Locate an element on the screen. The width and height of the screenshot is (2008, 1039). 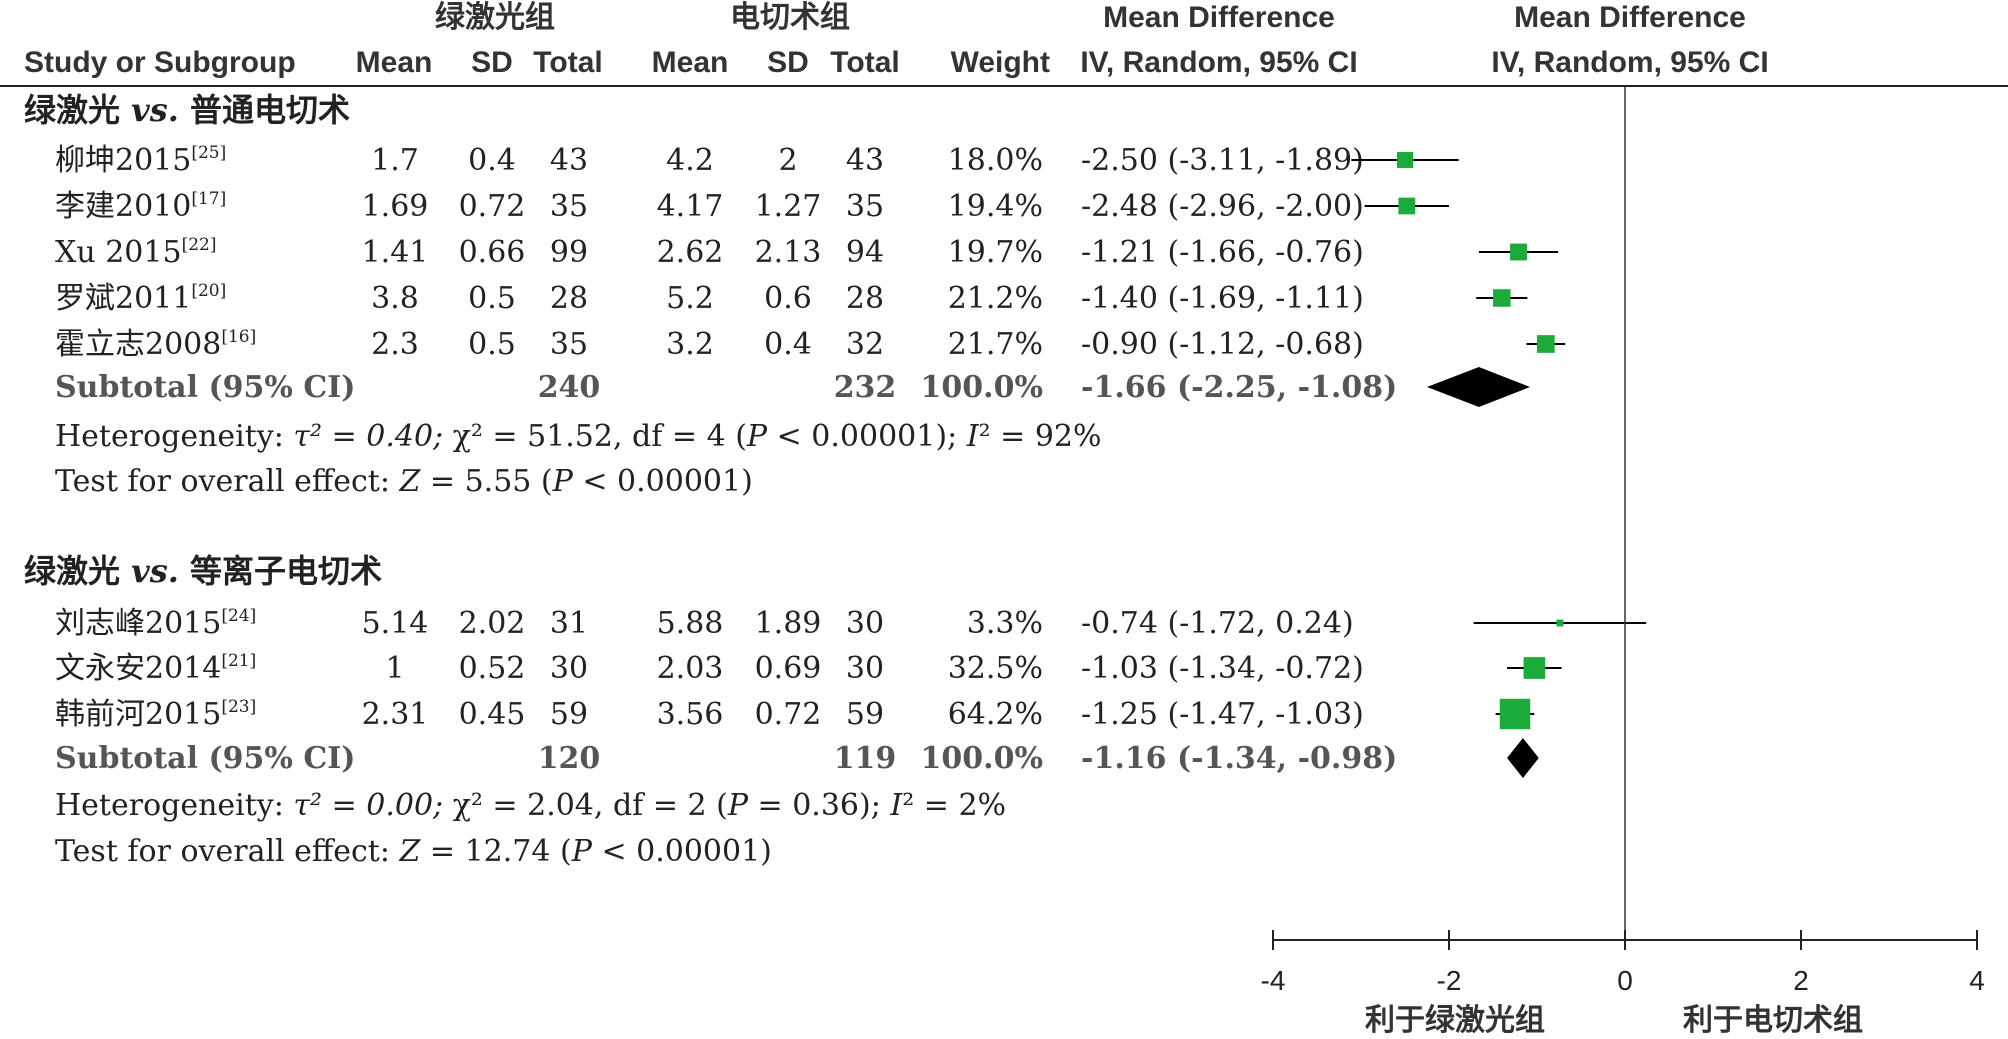
study-name: 李建2010[17] is located at coordinates (140, 206).